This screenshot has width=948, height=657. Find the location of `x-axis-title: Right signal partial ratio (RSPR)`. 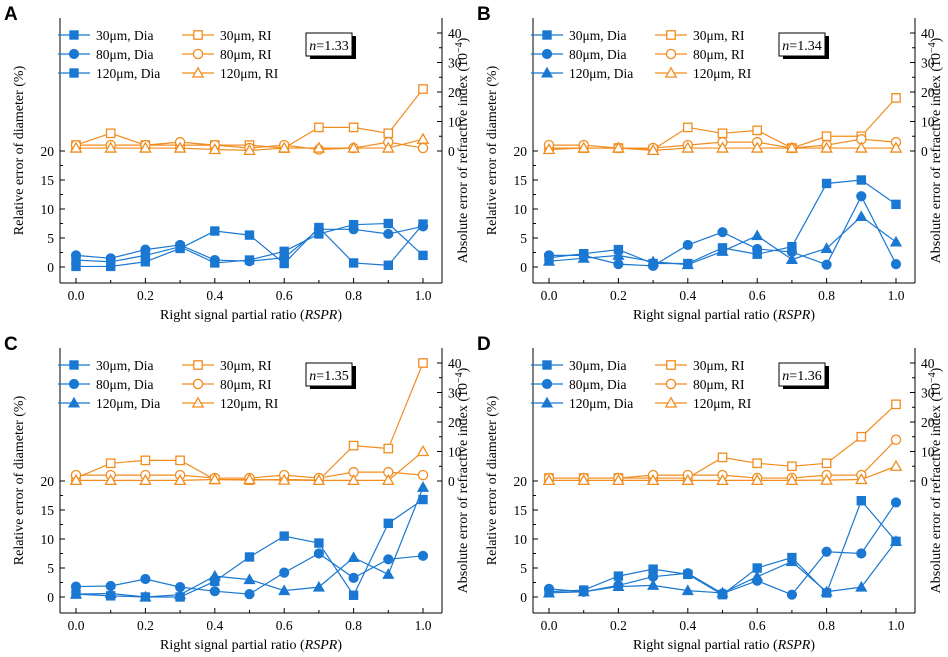

x-axis-title: Right signal partial ratio (RSPR) is located at coordinates (724, 315).